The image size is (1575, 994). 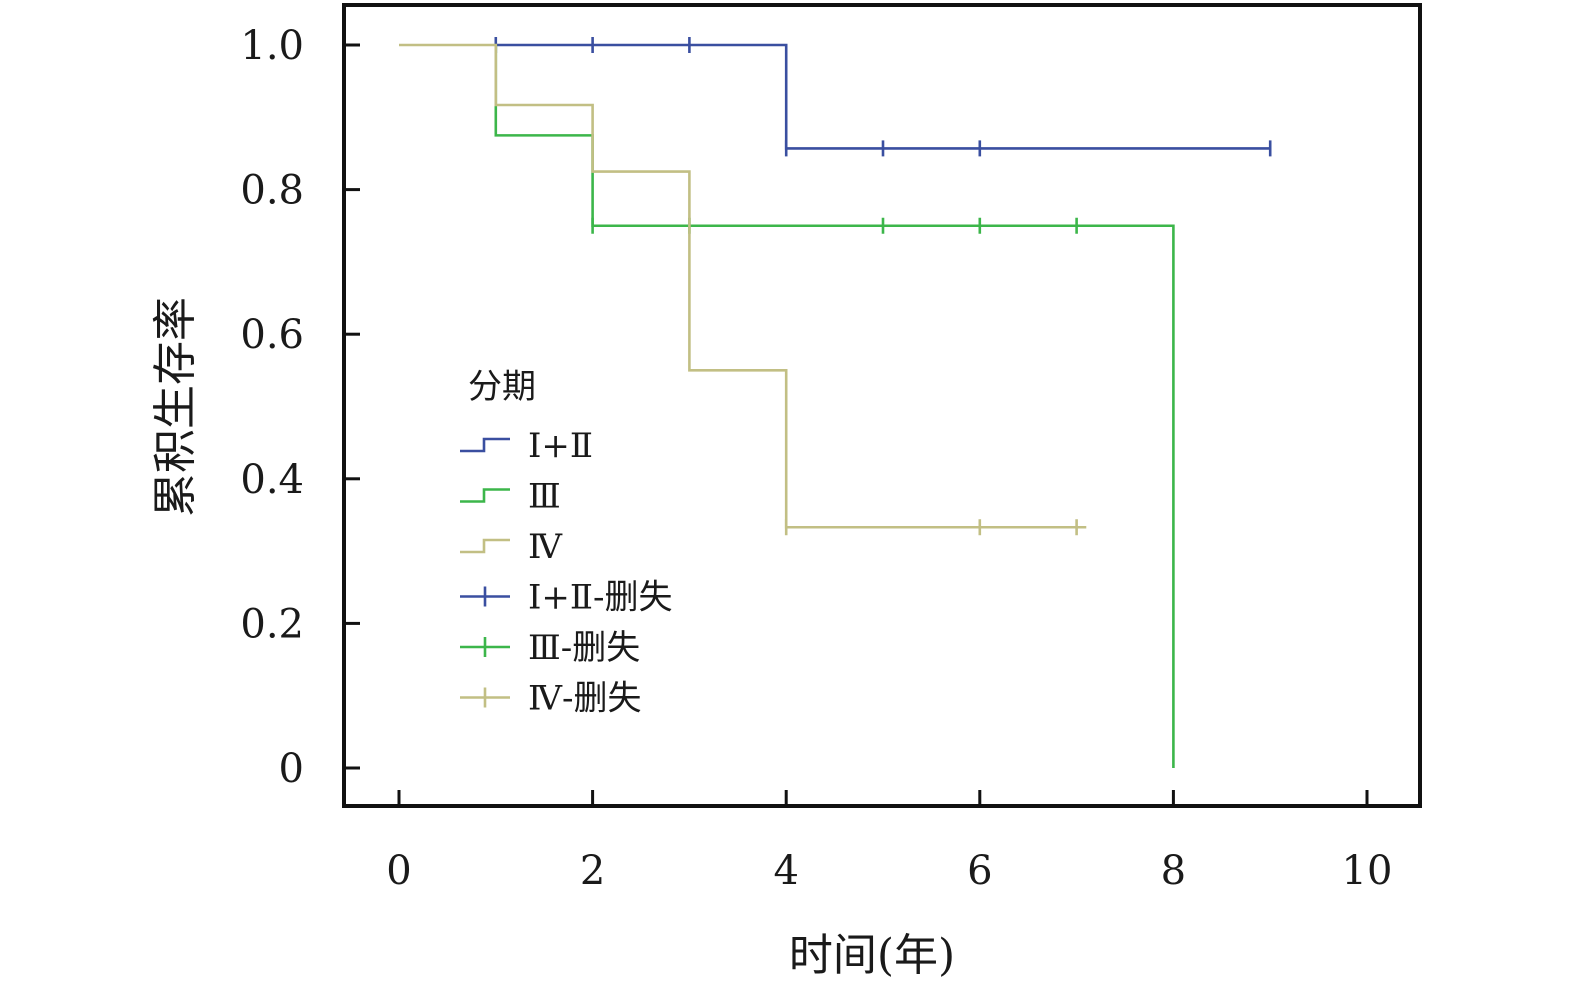 What do you see at coordinates (545, 547) in the screenshot?
I see `legend-label: Ⅳ` at bounding box center [545, 547].